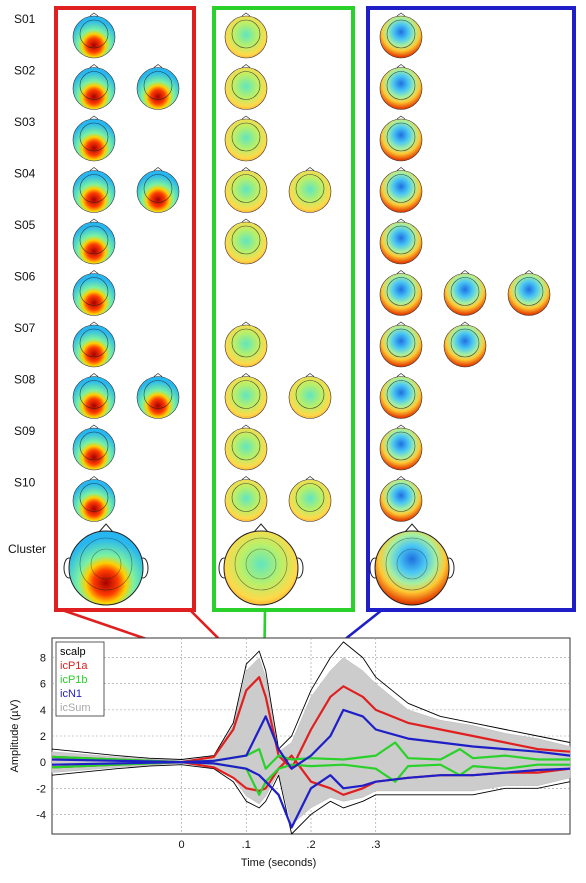  What do you see at coordinates (25, 122) in the screenshot?
I see `row-label-s03: S03` at bounding box center [25, 122].